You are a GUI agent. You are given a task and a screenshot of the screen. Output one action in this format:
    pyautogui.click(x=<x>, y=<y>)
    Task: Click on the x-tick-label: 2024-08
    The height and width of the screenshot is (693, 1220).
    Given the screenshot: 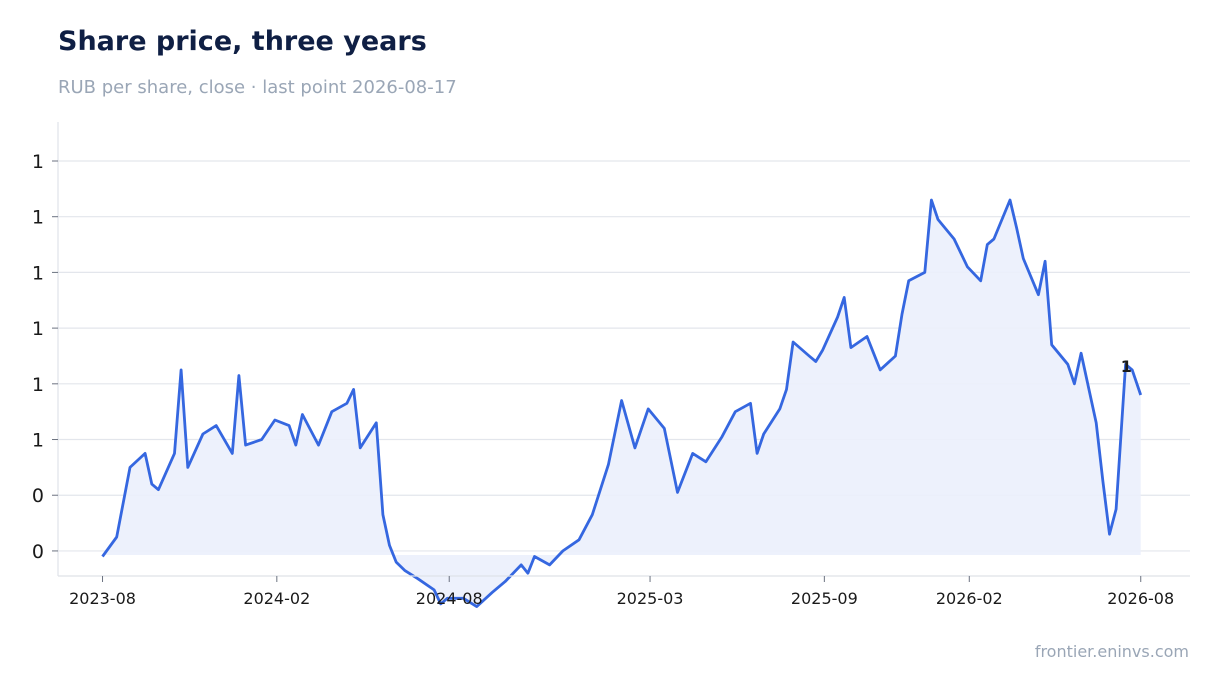 What is the action you would take?
    pyautogui.click(x=449, y=598)
    